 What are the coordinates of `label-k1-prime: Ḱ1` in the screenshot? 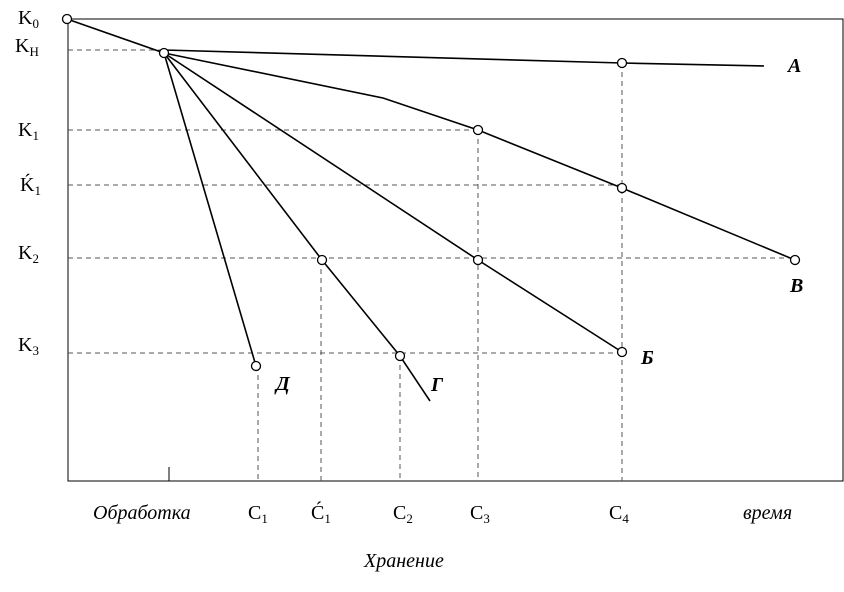 It's located at (30, 185).